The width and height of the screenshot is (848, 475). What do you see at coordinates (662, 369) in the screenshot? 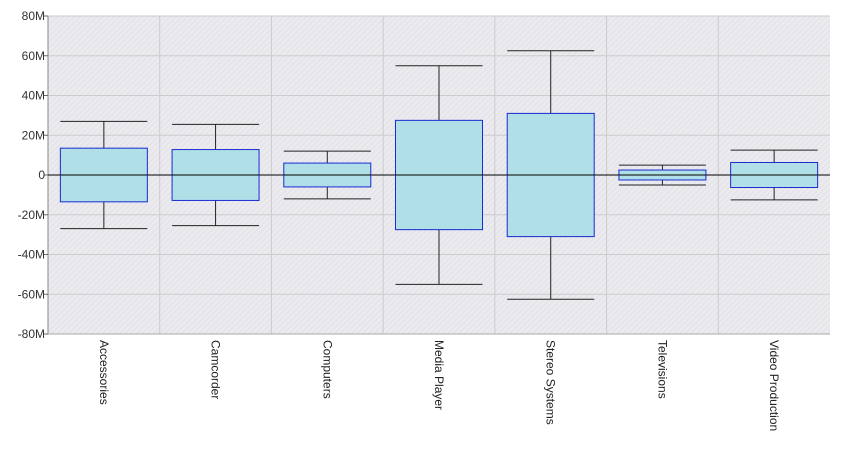
I see `x-category-label: Televisions` at bounding box center [662, 369].